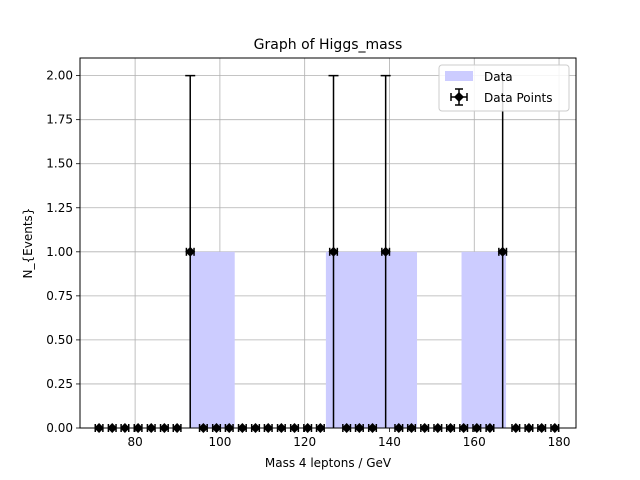 The image size is (640, 480). What do you see at coordinates (559, 442) in the screenshot?
I see `x-tick-label: 180` at bounding box center [559, 442].